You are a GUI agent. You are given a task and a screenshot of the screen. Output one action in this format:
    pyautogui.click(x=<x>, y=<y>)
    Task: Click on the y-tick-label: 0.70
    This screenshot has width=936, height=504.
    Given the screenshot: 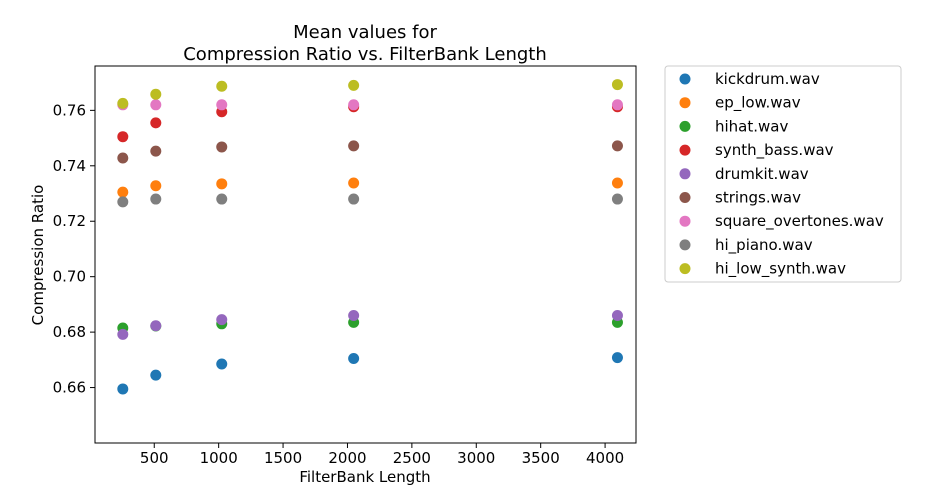 What is the action you would take?
    pyautogui.click(x=69, y=277)
    